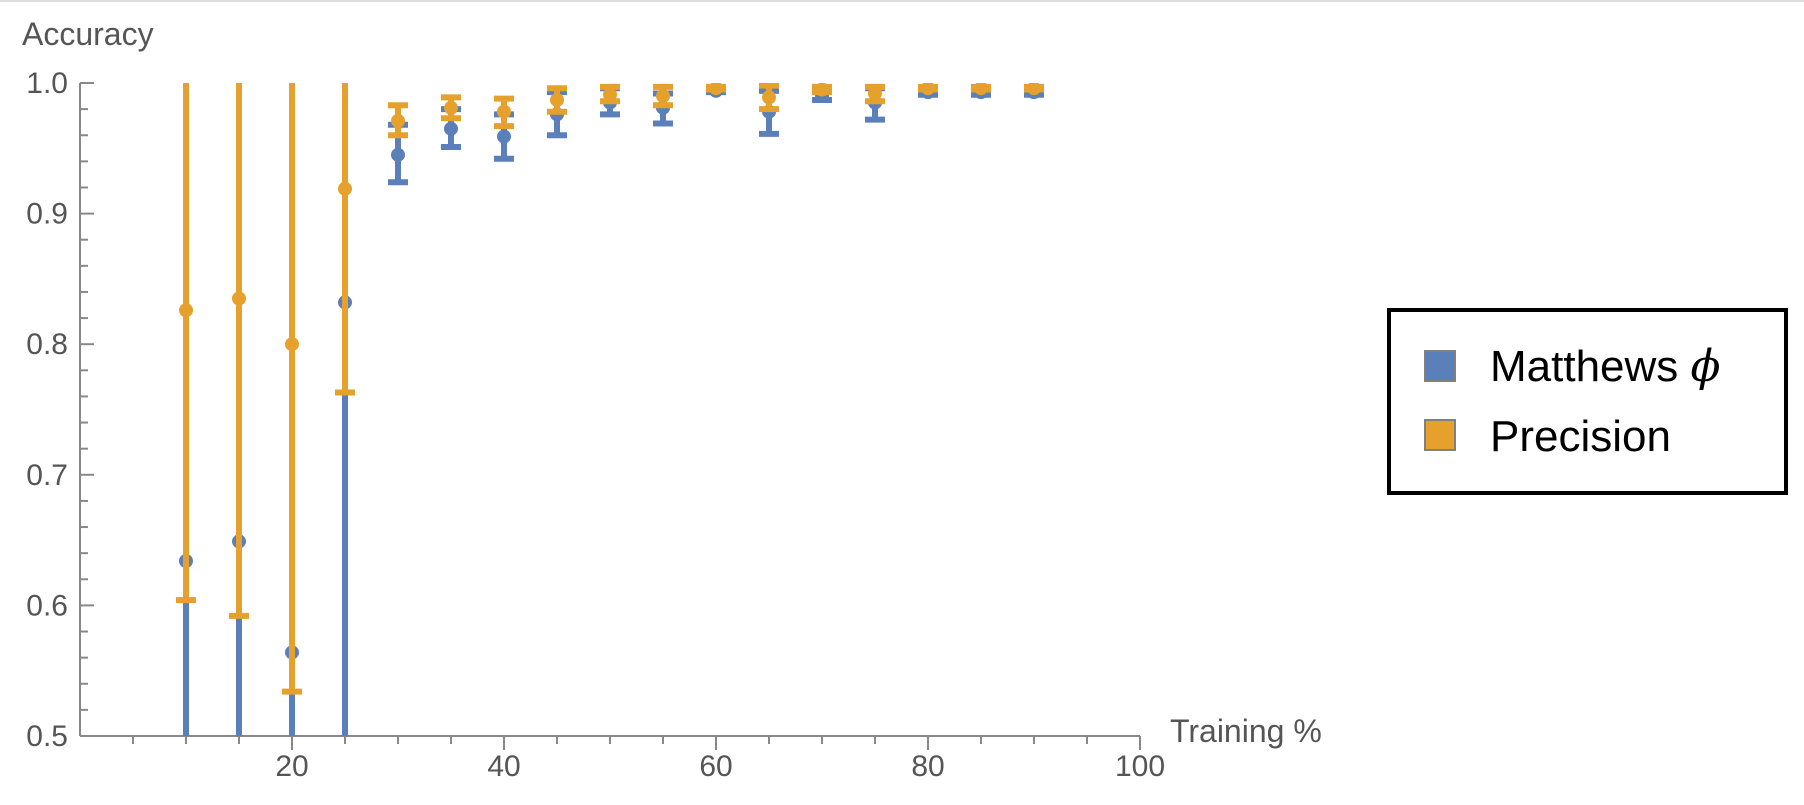  Describe the element at coordinates (1140, 766) in the screenshot. I see `x-tick-label: 100` at that location.